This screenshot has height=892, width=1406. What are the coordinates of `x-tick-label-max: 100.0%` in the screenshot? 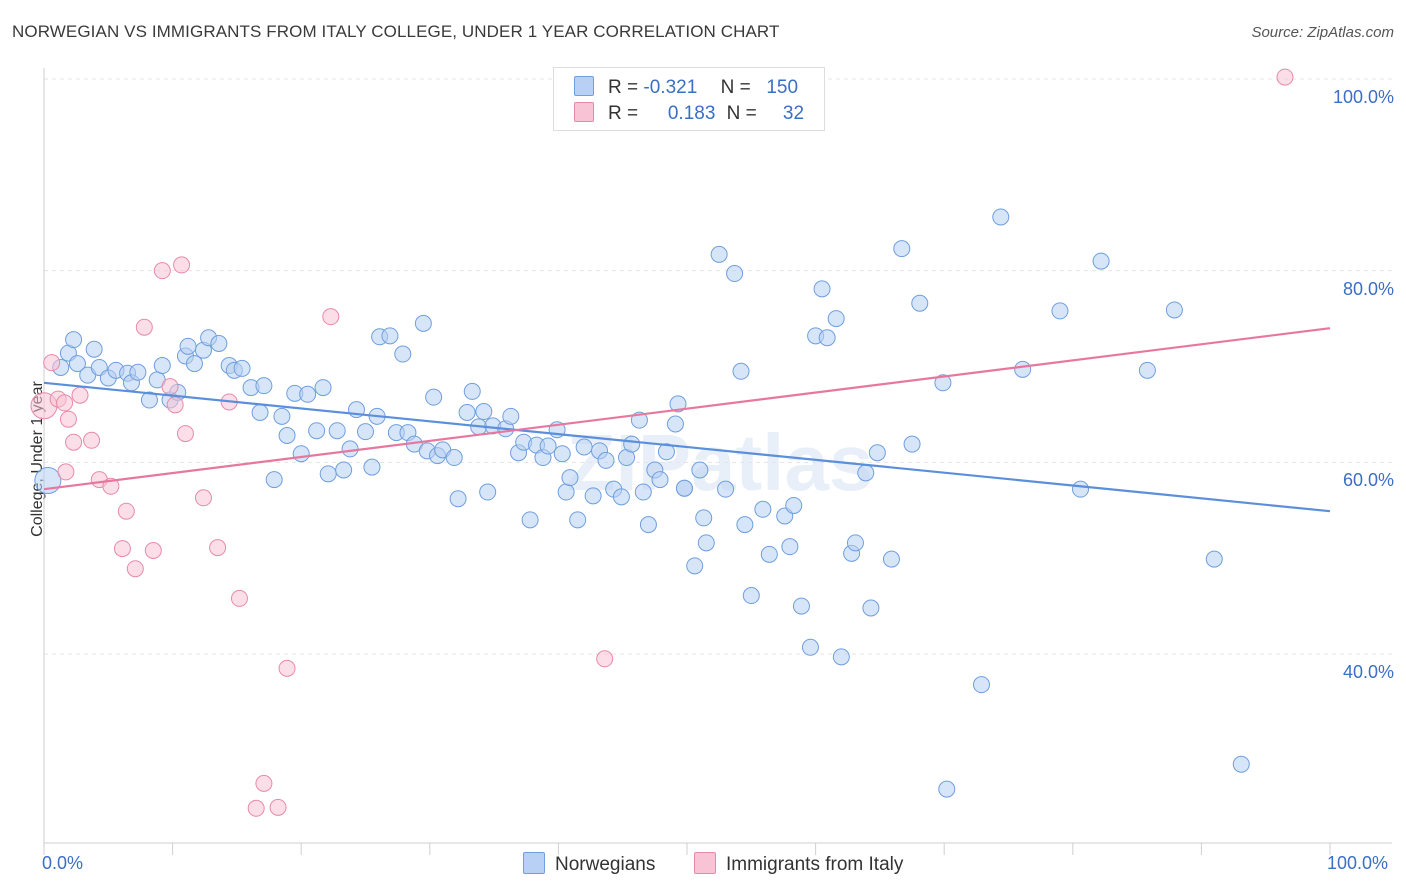 It's located at (1358, 863).